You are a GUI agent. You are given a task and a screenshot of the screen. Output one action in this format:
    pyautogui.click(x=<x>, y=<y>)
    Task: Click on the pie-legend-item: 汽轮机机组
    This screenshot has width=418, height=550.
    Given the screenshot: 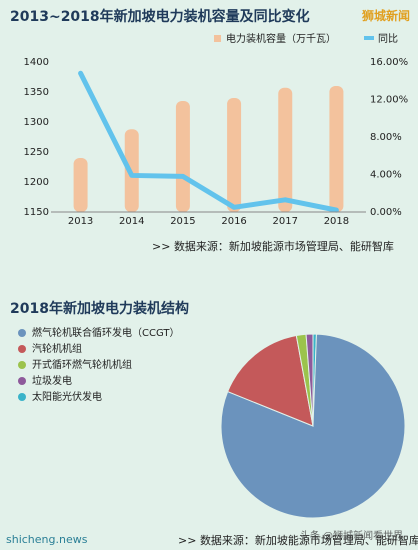 What is the action you would take?
    pyautogui.click(x=98, y=350)
    